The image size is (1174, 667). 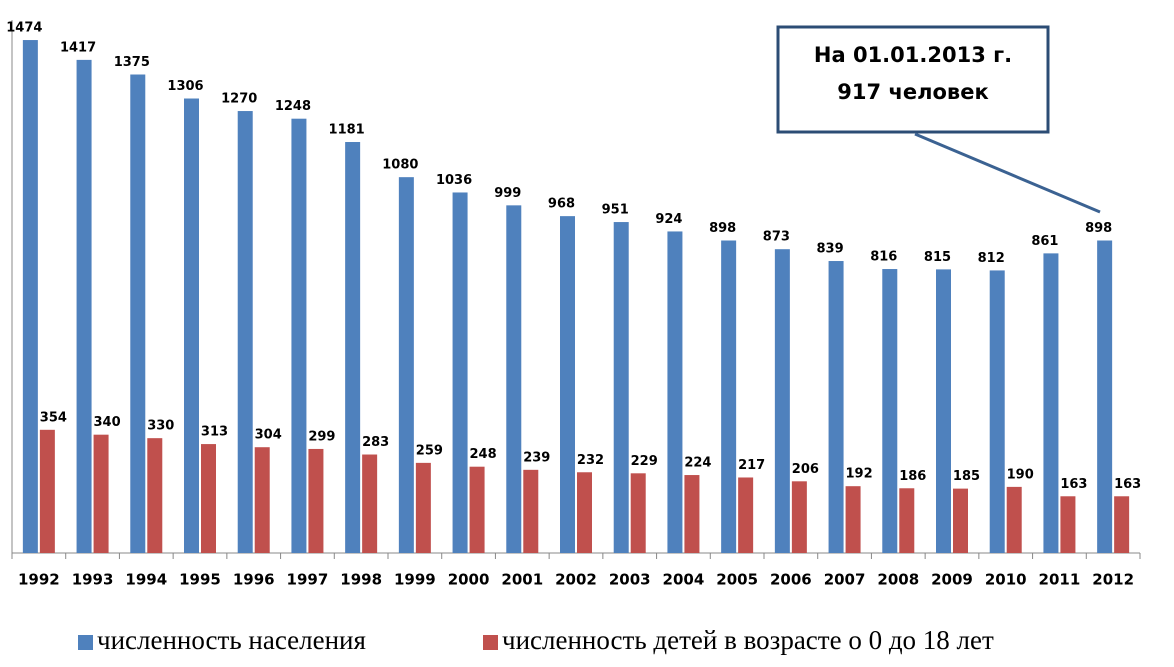 I want to click on x-tick-label: 1992, so click(x=39, y=580).